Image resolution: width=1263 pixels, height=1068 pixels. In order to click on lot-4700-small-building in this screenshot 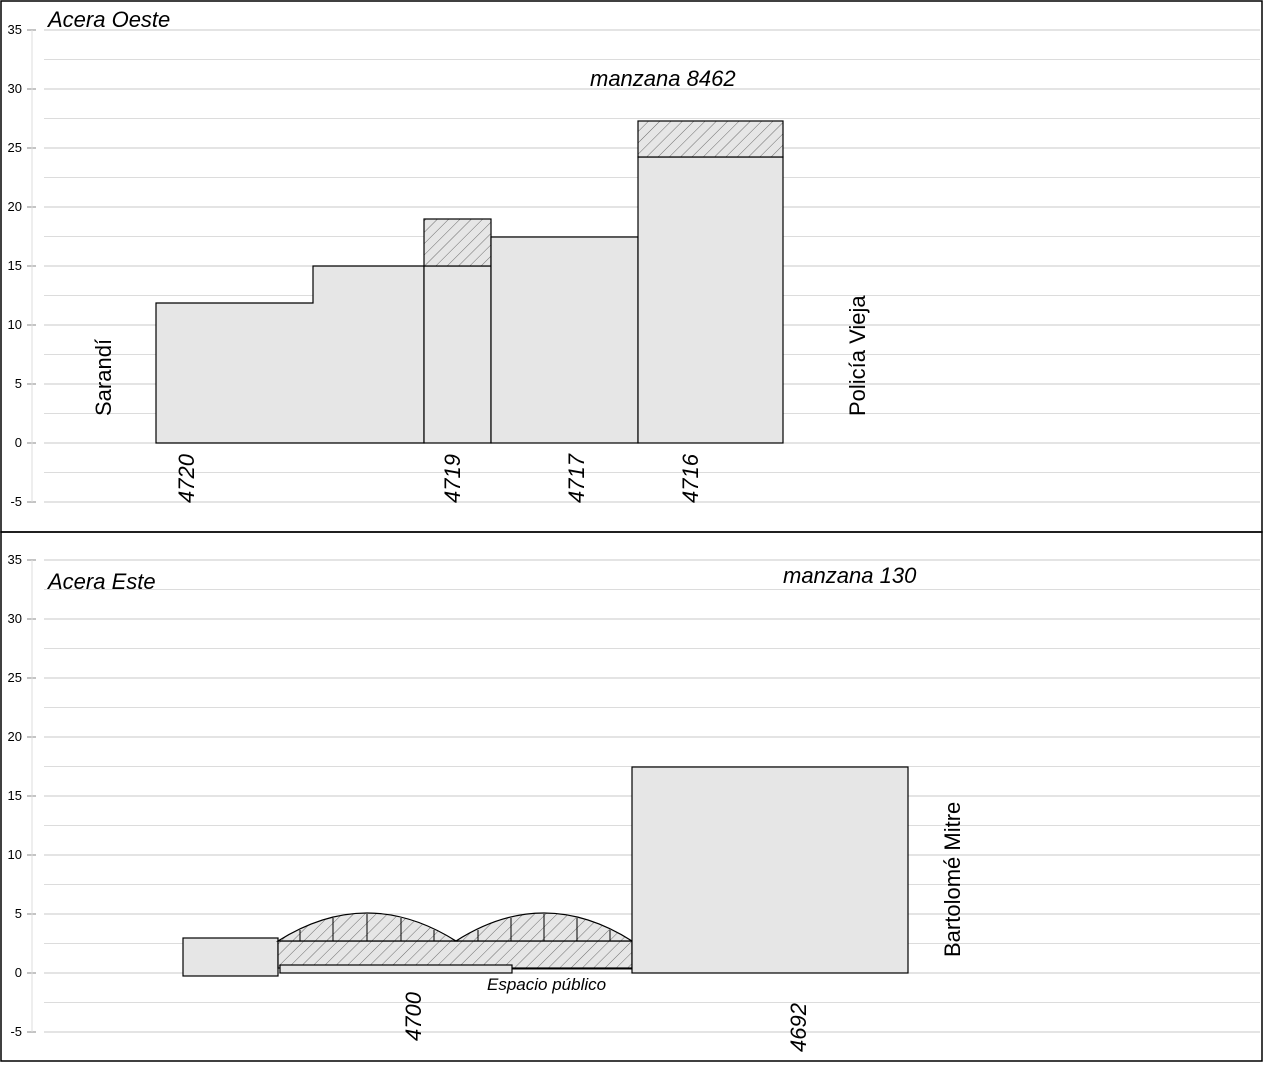, I will do `click(230, 957)`.